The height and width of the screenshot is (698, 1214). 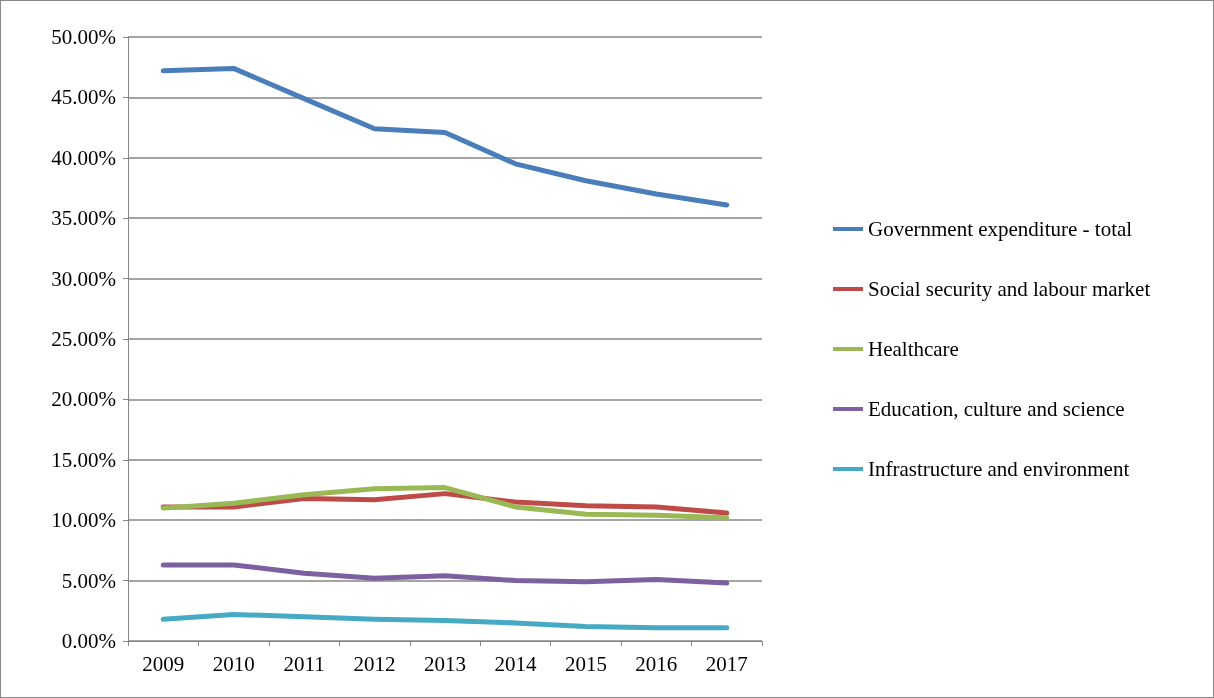 What do you see at coordinates (304, 663) in the screenshot?
I see `x-tick-label: 2011` at bounding box center [304, 663].